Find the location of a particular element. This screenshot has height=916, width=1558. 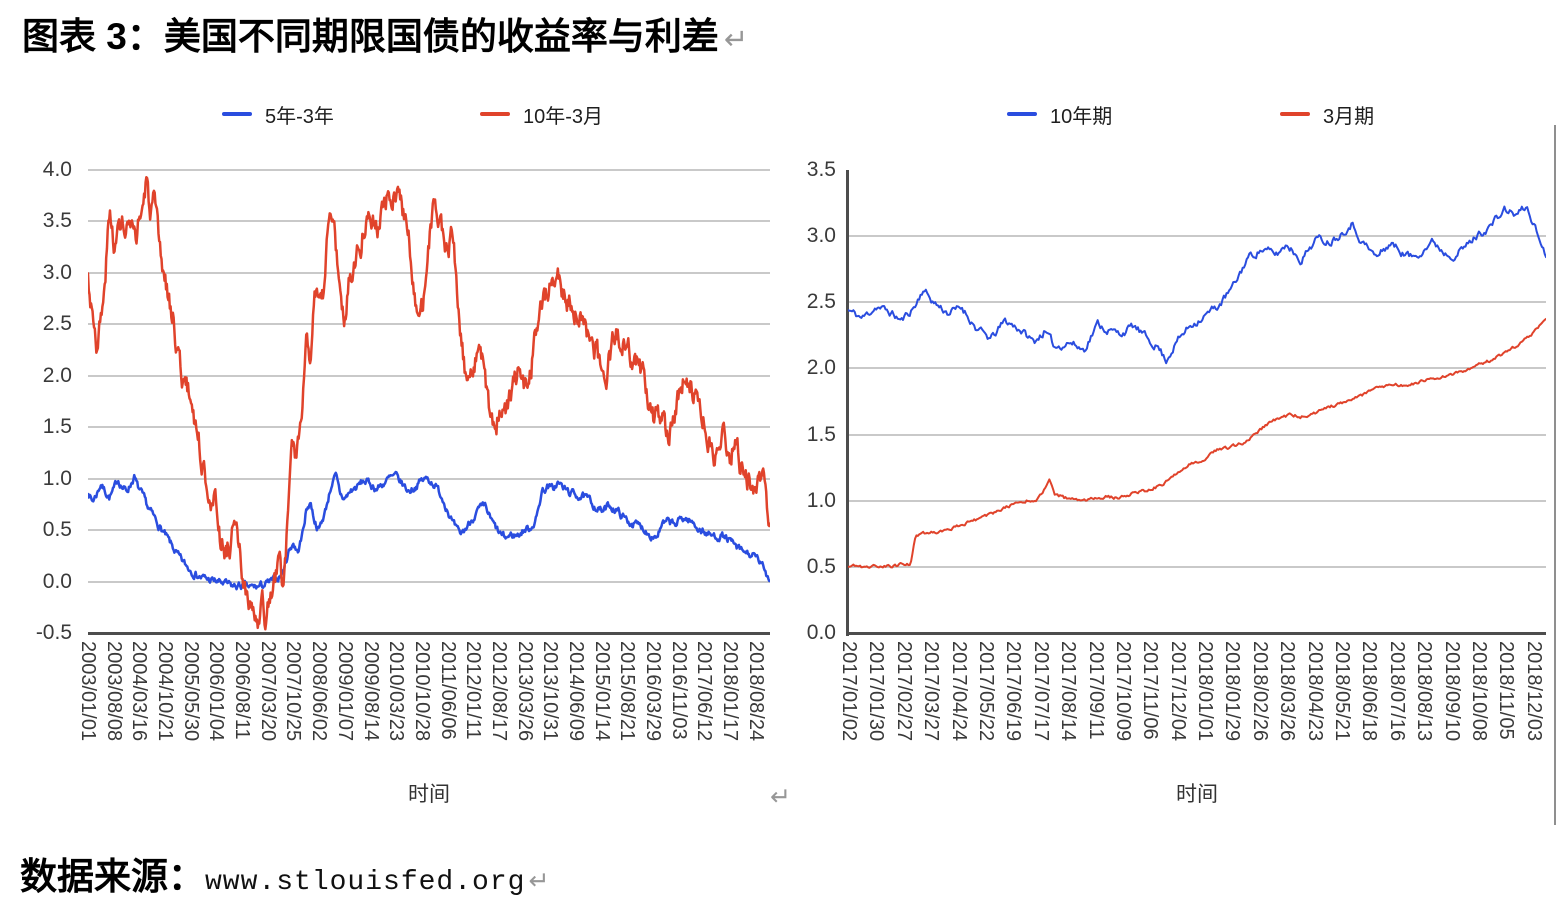

x-tick-label: 2017/07/17 is located at coordinates (1040, 691).